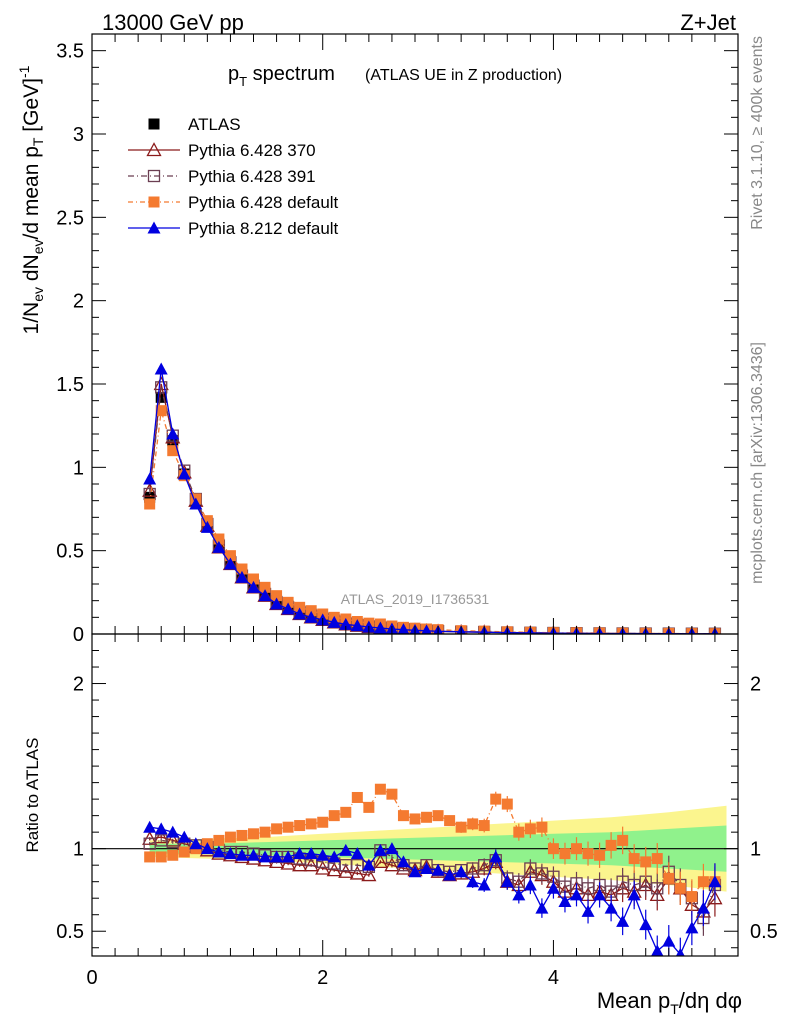 Image resolution: width=786 pixels, height=1024 pixels. Describe the element at coordinates (173, 22) in the screenshot. I see `energy-label: 13000 GeV pp` at that location.